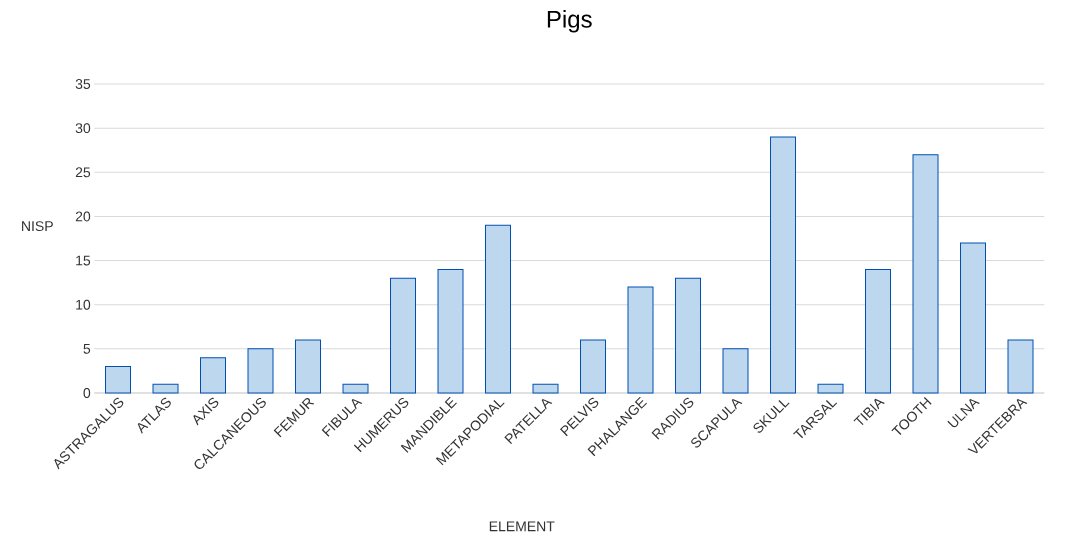 The image size is (1070, 558). I want to click on y-tick-label: 25, so click(83, 172).